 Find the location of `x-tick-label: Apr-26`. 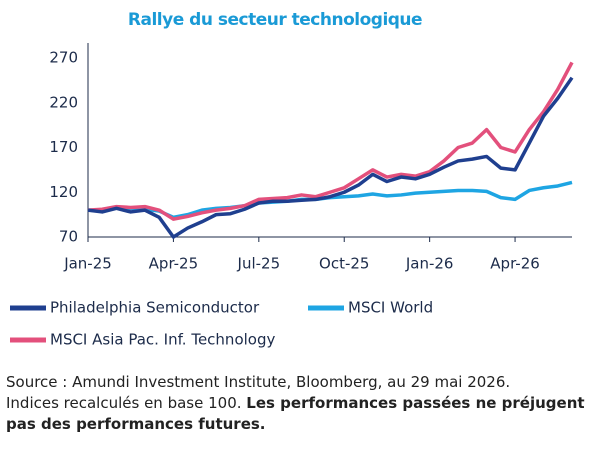

x-tick-label: Apr-26 is located at coordinates (515, 264).